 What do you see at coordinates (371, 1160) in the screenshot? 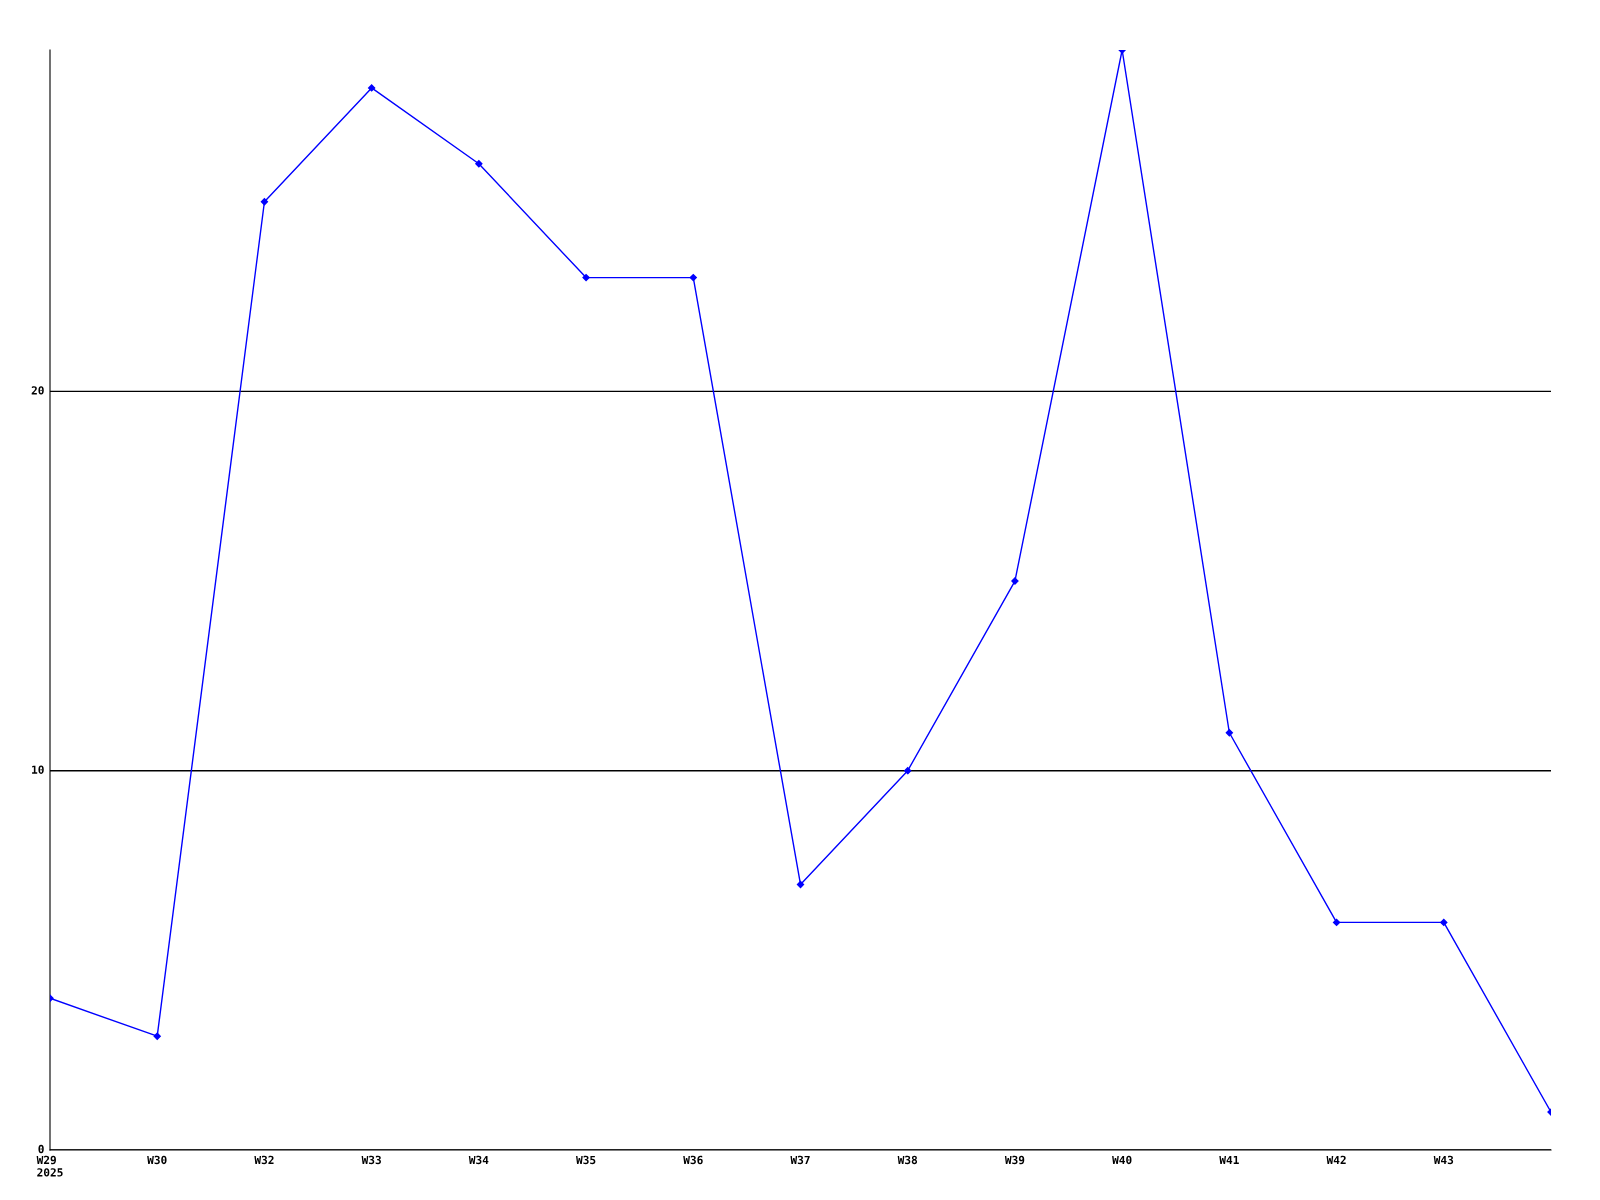
I see `x-tick-label: W33` at bounding box center [371, 1160].